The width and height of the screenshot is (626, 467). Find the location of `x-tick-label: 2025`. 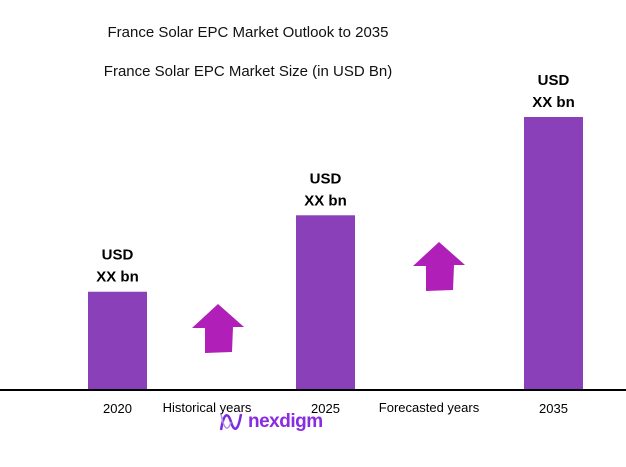

x-tick-label: 2025 is located at coordinates (325, 408).